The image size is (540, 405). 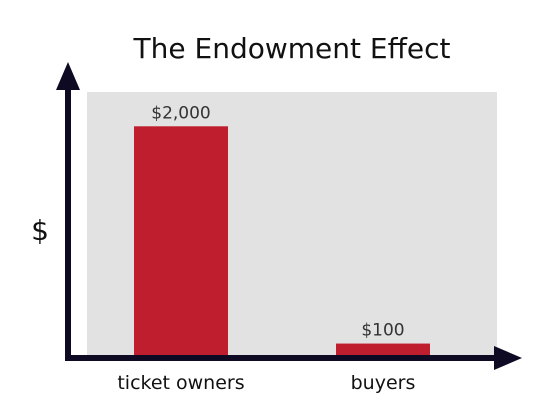 What do you see at coordinates (383, 349) in the screenshot?
I see `bar-buyers` at bounding box center [383, 349].